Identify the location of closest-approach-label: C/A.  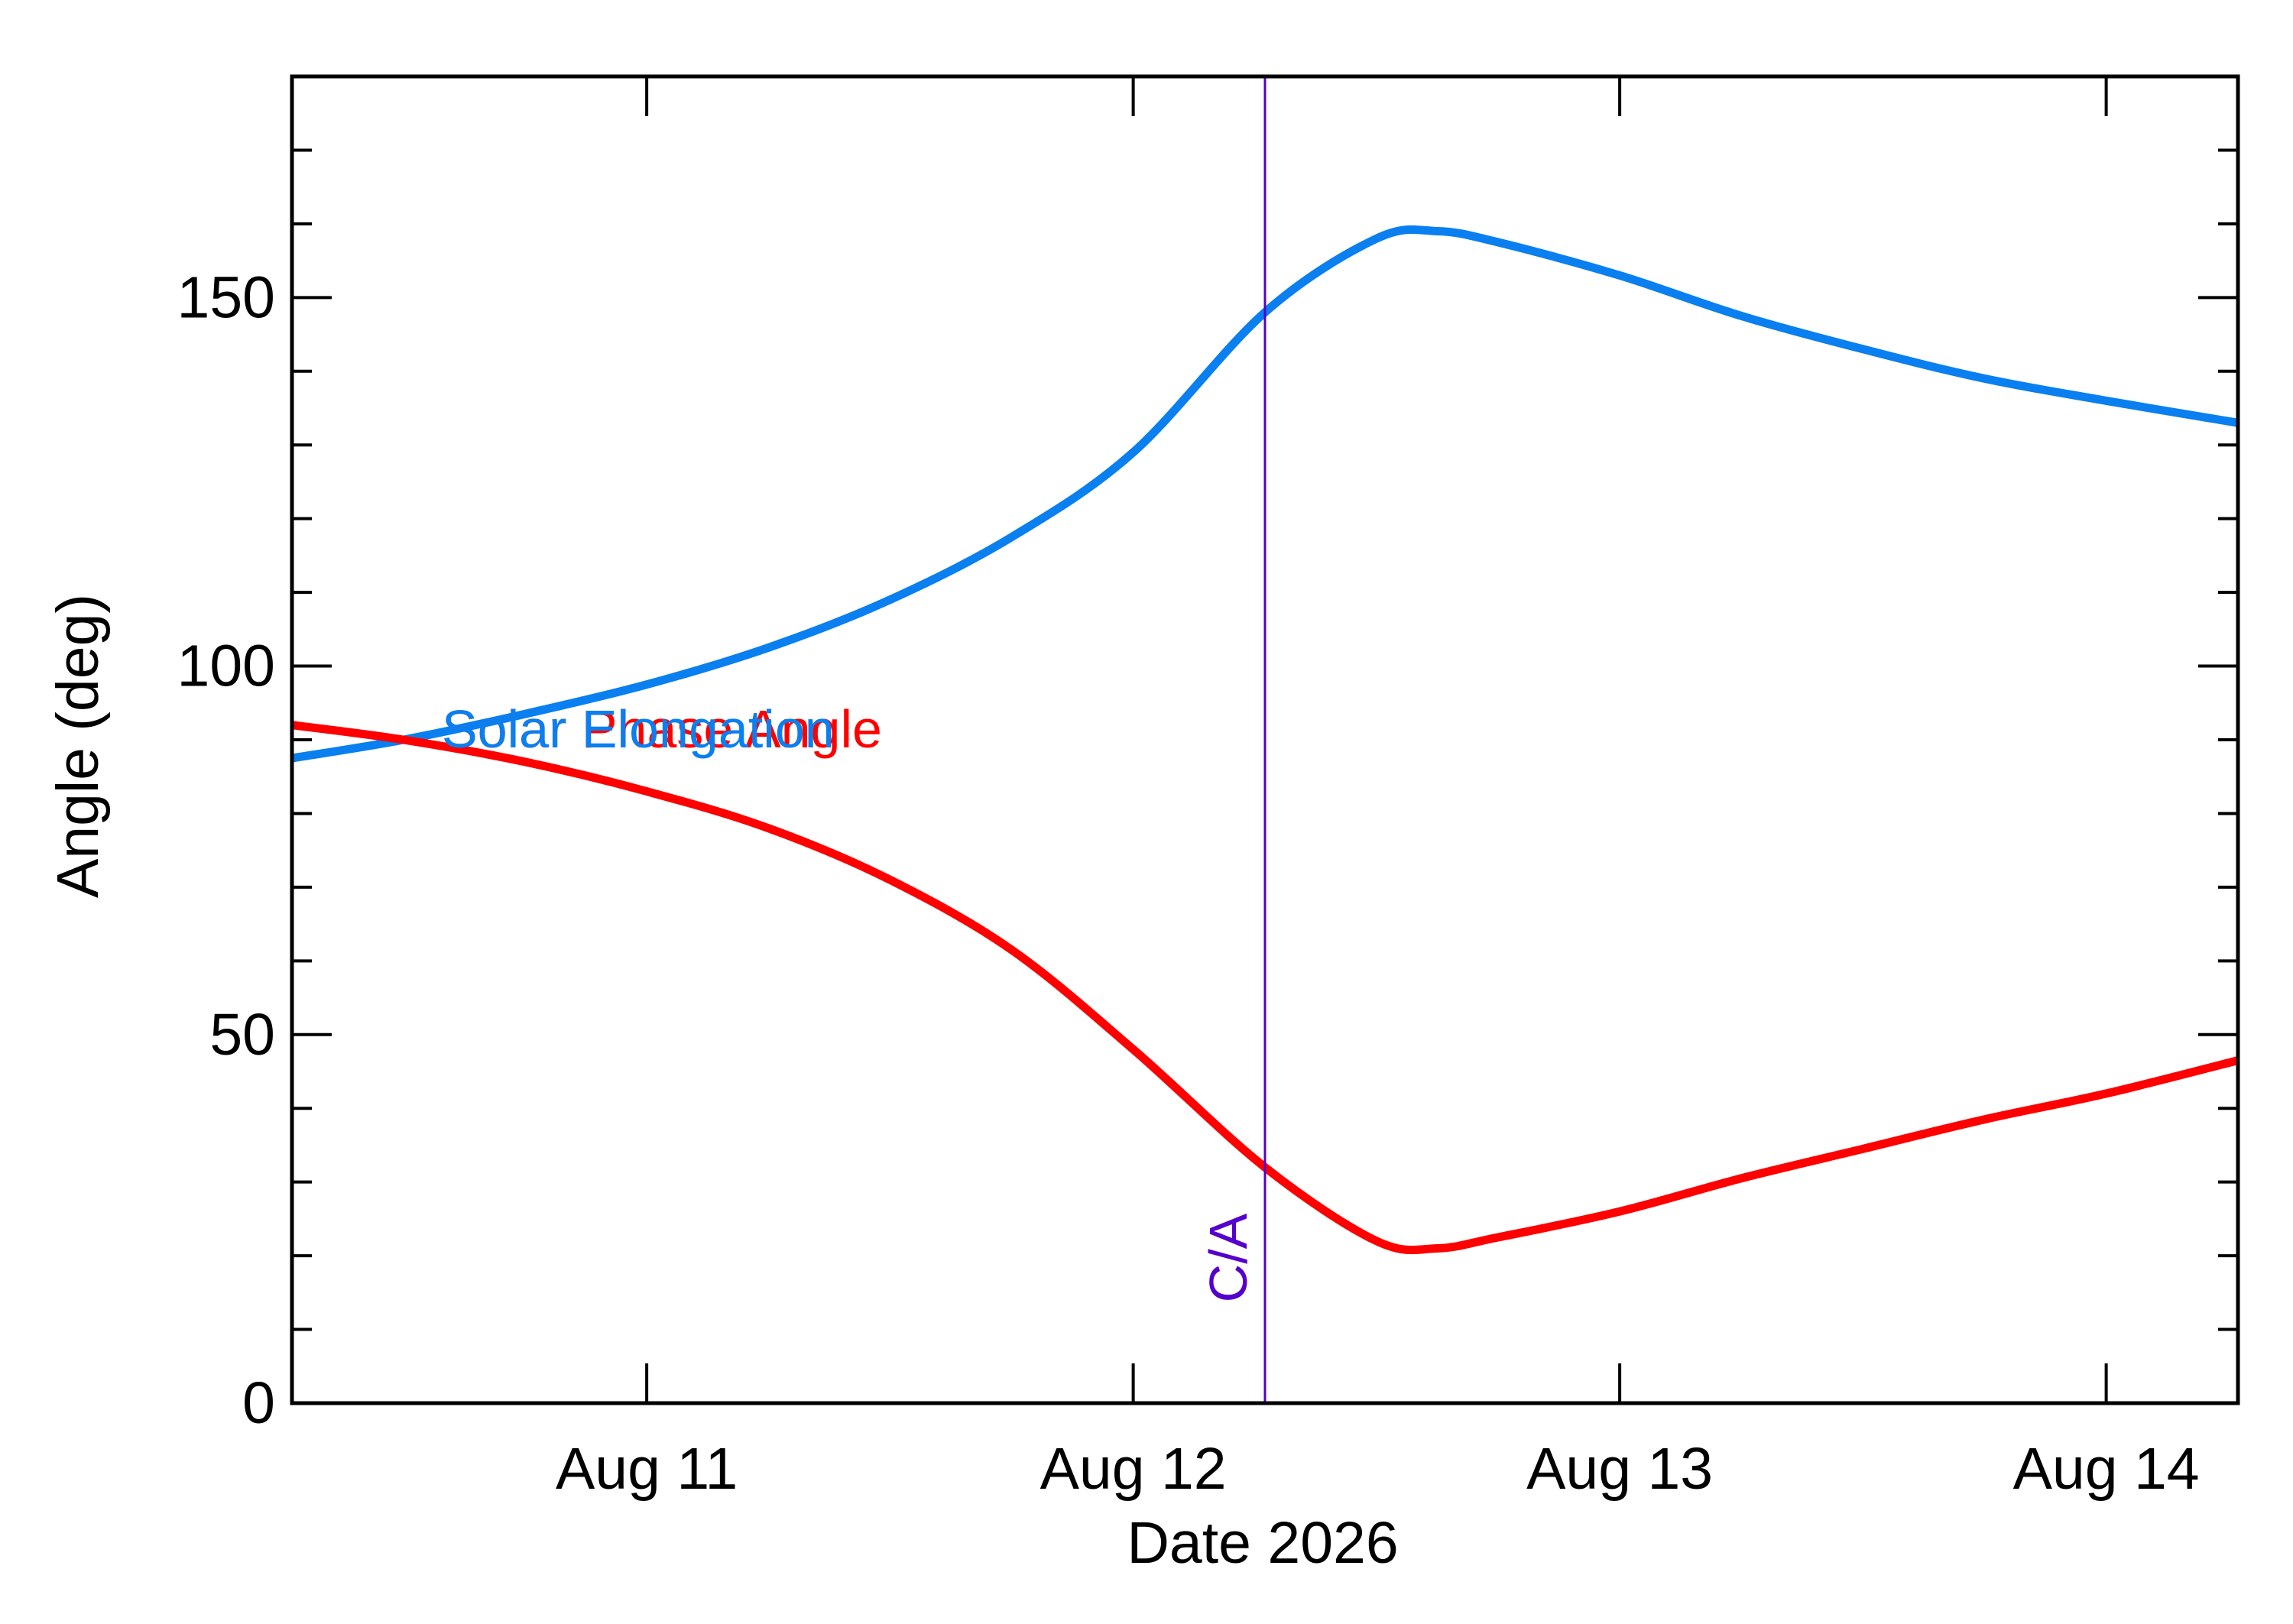
(1228, 1257).